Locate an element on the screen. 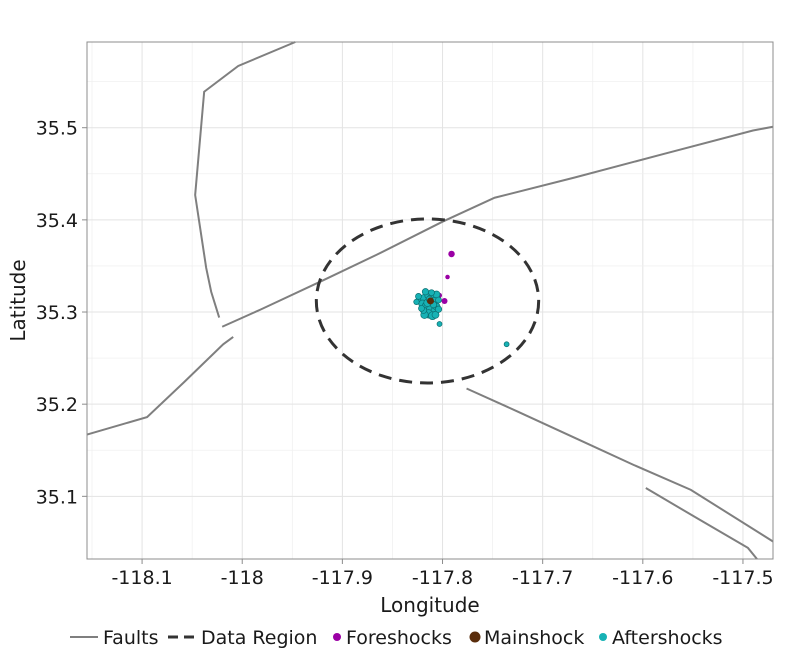 The width and height of the screenshot is (800, 652). legend-key-foreshocks is located at coordinates (337, 637).